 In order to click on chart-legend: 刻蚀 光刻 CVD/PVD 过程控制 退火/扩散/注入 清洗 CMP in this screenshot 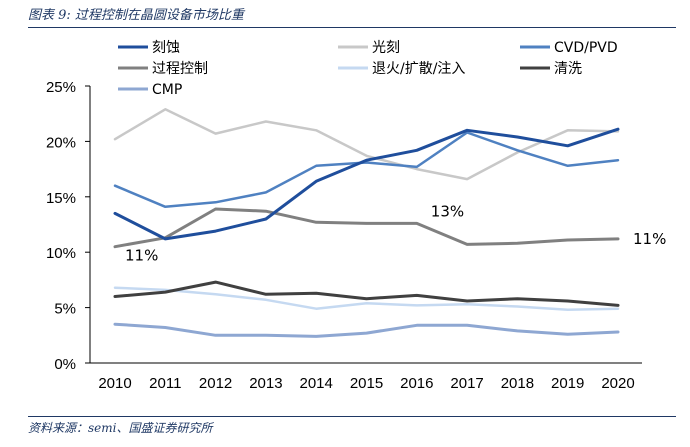, I will do `click(368, 69)`.